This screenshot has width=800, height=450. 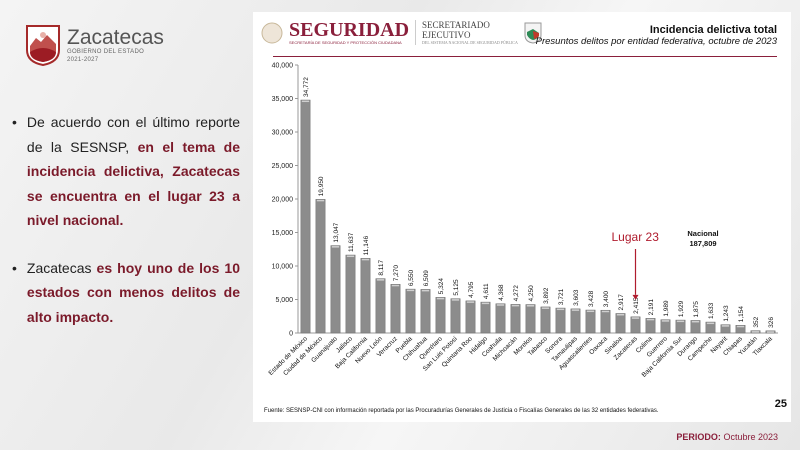 I want to click on zacatecas-shield-icon, so click(x=43, y=45).